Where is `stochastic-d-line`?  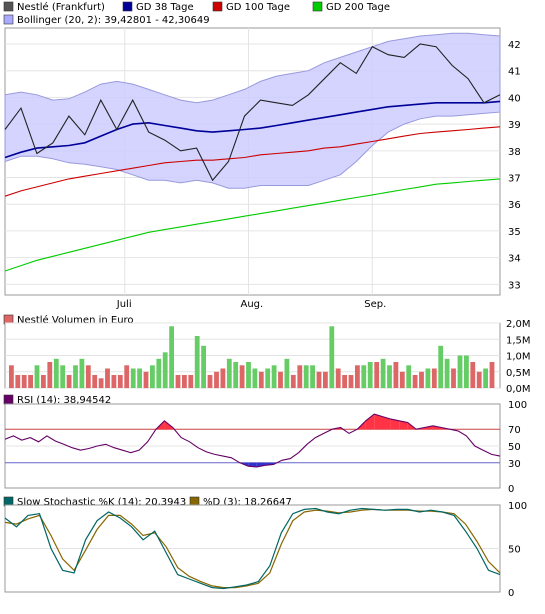
stochastic-d-line is located at coordinates (252, 548).